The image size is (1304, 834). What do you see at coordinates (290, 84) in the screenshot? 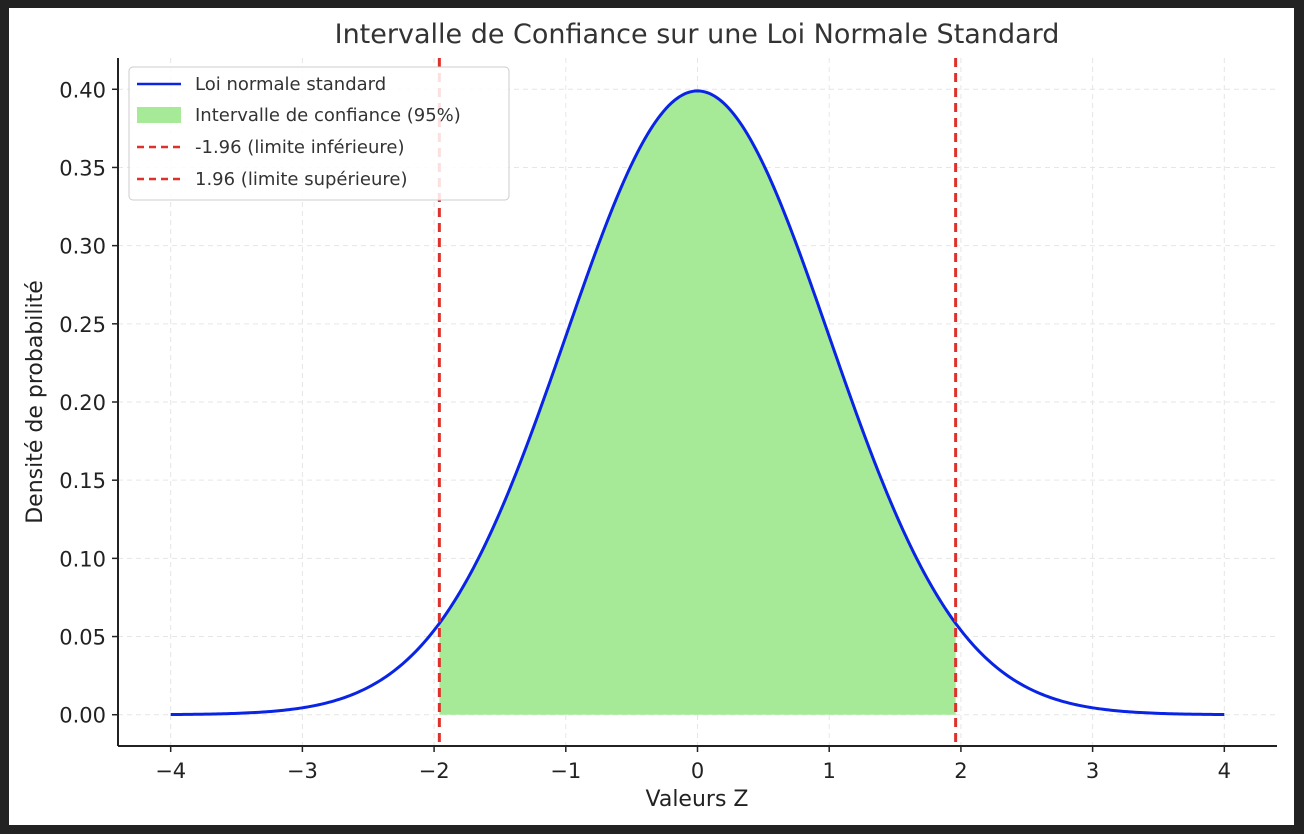
I see `legend-label-curve: Loi normale standard` at bounding box center [290, 84].